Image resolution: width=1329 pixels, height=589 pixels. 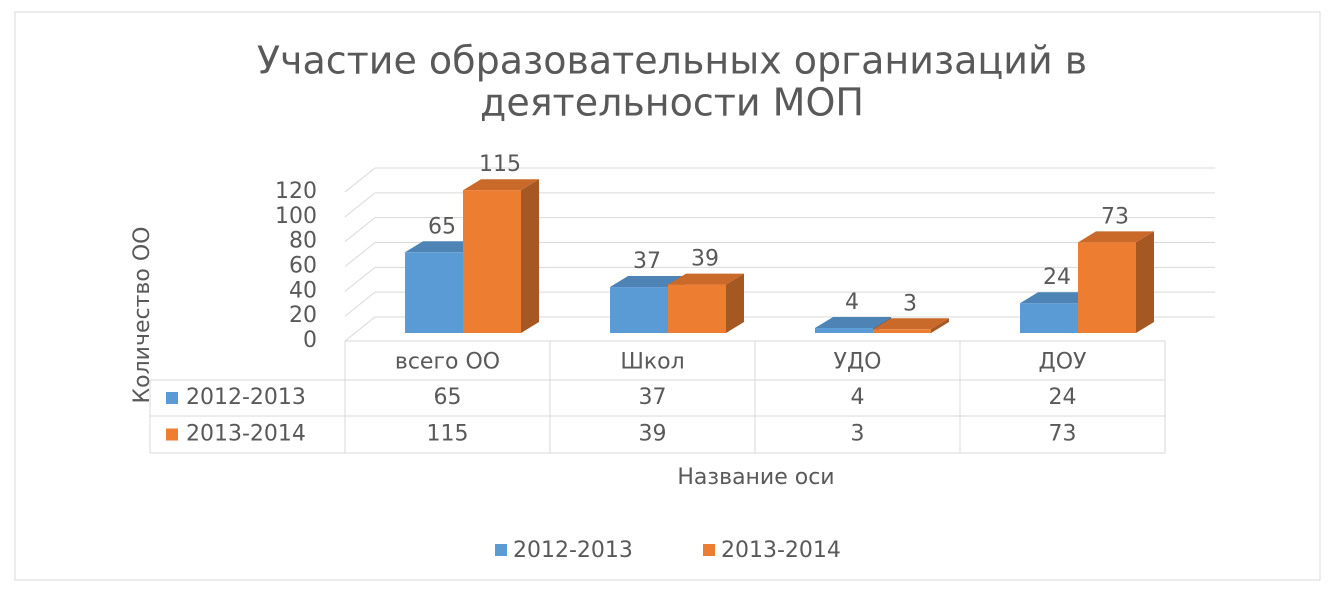 What do you see at coordinates (310, 340) in the screenshot?
I see `y-tick-label: 0` at bounding box center [310, 340].